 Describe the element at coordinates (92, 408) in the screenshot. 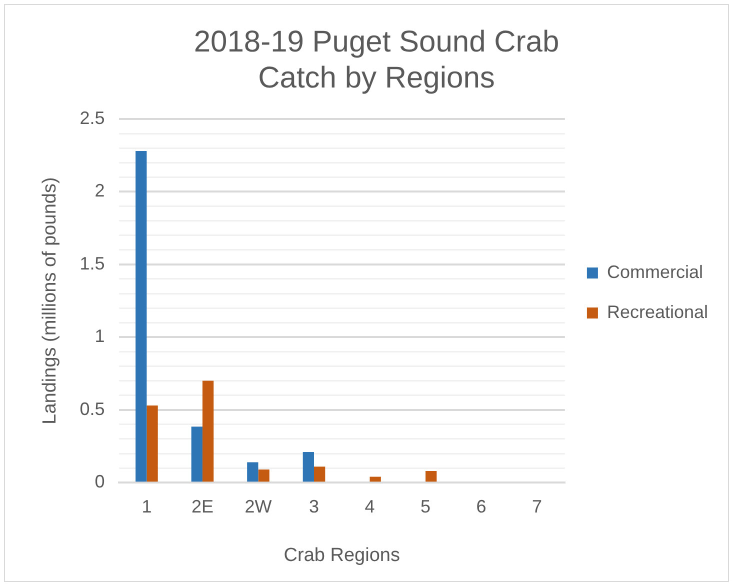

I see `y-tick-label: 0.5` at that location.